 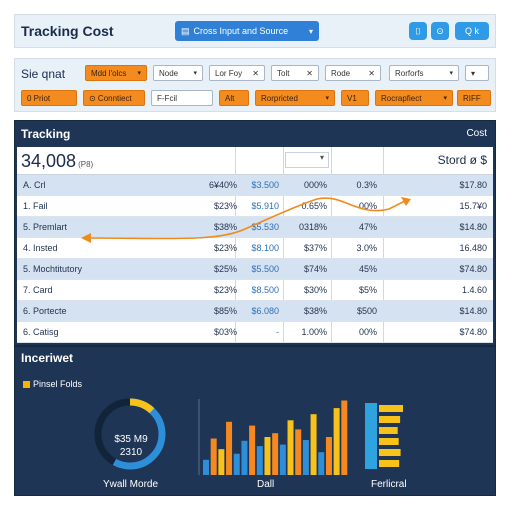 I want to click on row-name: 5. Premlart, so click(x=45, y=227).